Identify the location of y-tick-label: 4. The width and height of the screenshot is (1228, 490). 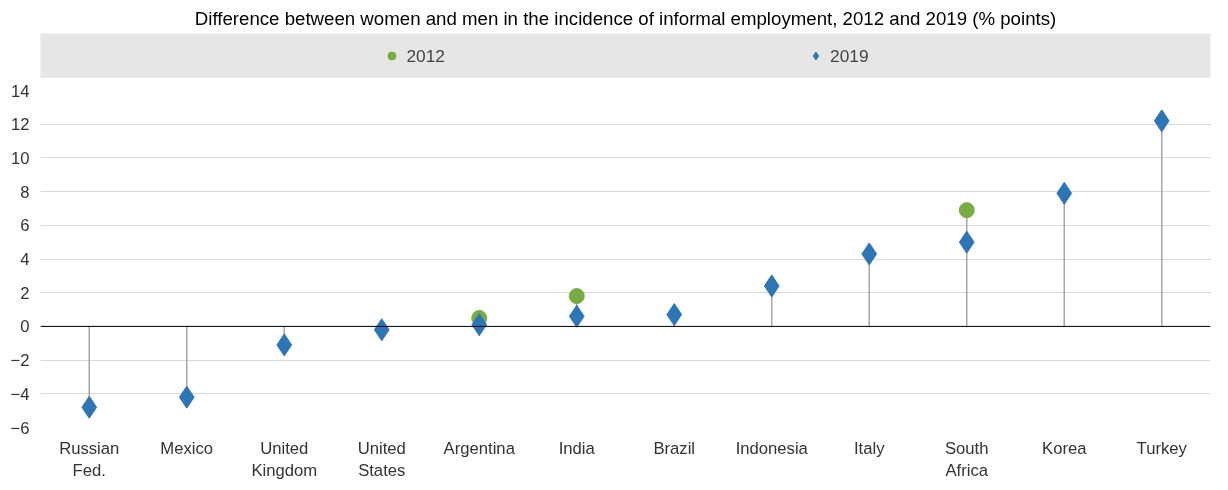
(25, 259).